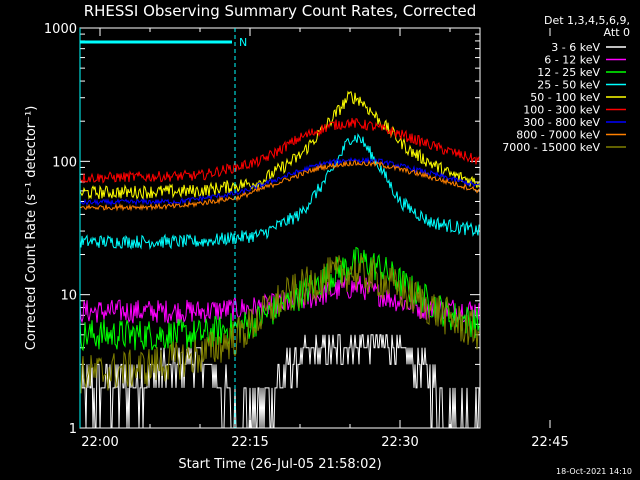  I want to click on y-tick-label: 1000, so click(60, 29).